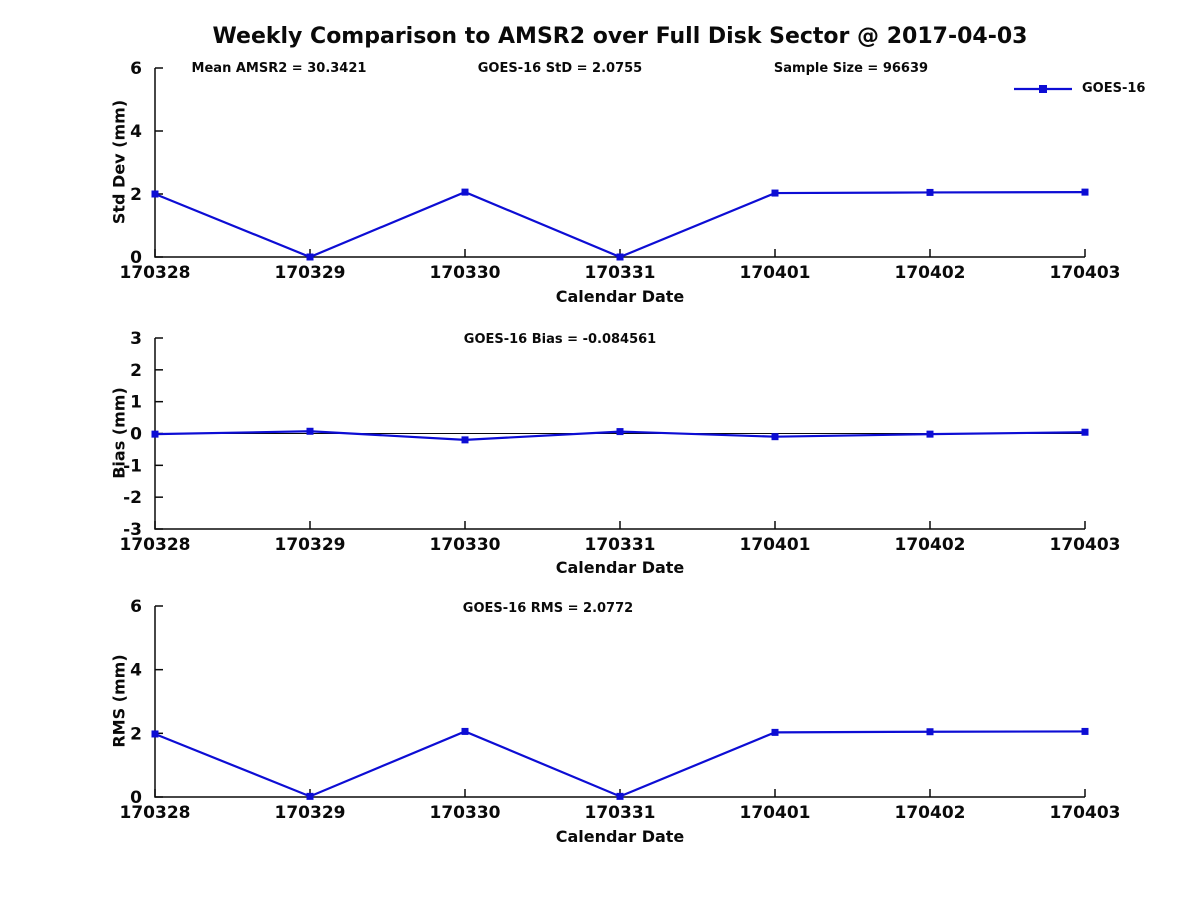  Describe the element at coordinates (560, 339) in the screenshot. I see `annotation-goes16-bias: GOES-16 Bias = -0.084561` at that location.